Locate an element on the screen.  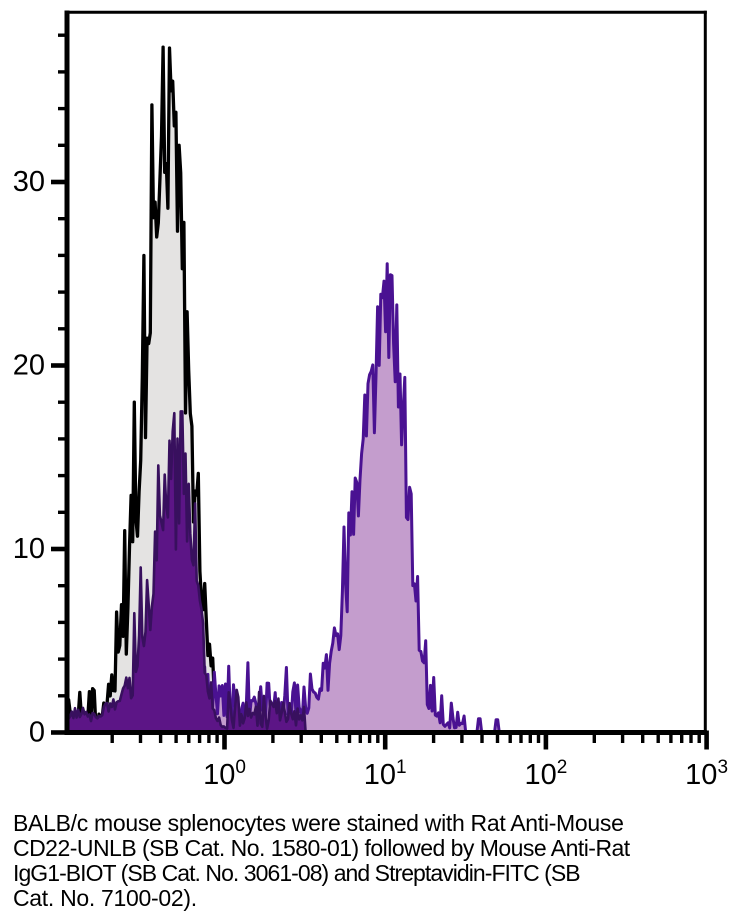
svg-text: 0 is located at coordinates (37, 733).